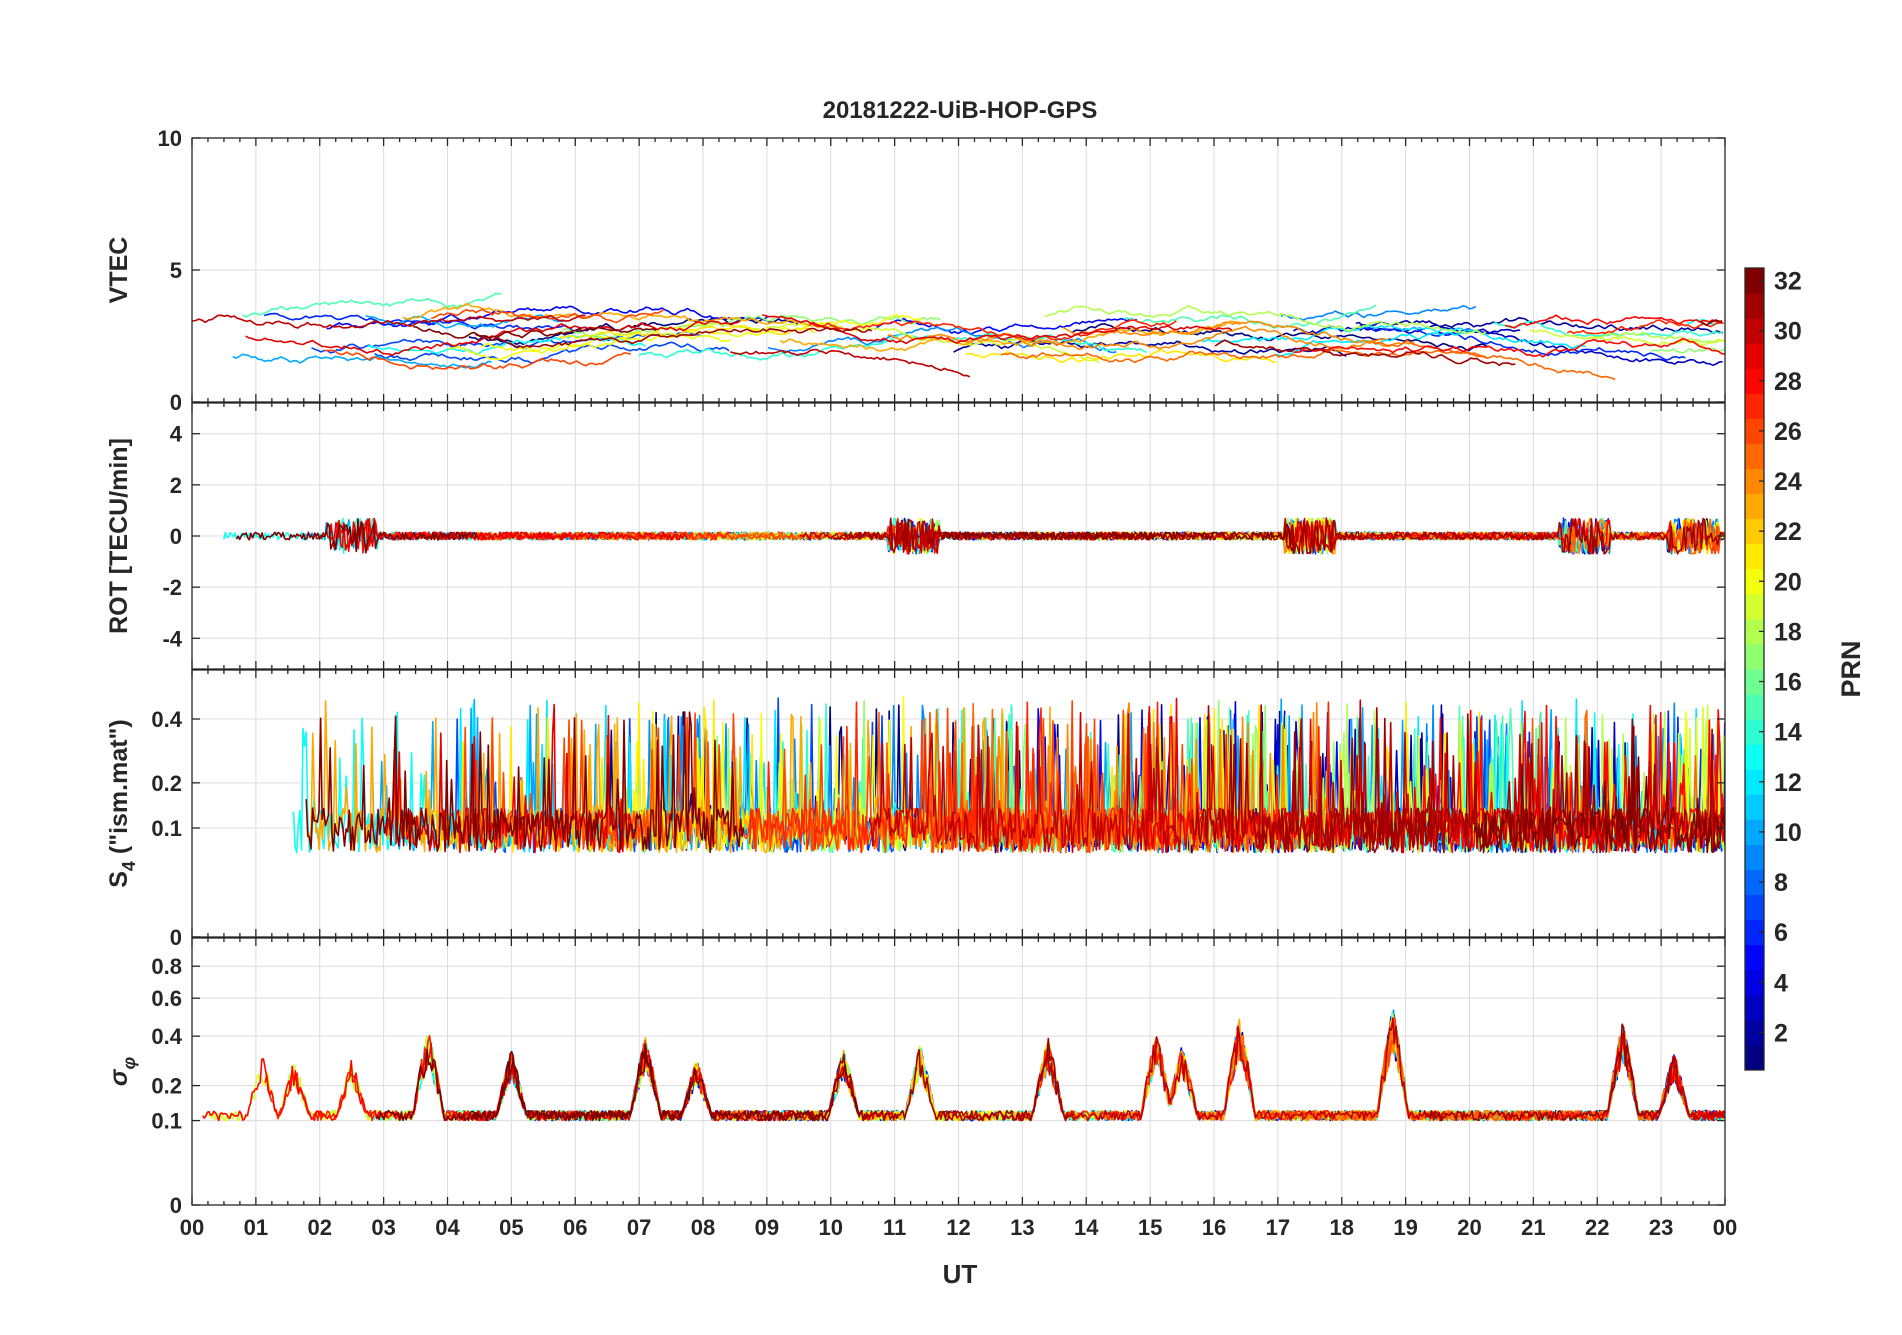 This screenshot has width=1902, height=1335. Describe the element at coordinates (170, 138) in the screenshot. I see `y-tick-label: 10` at that location.